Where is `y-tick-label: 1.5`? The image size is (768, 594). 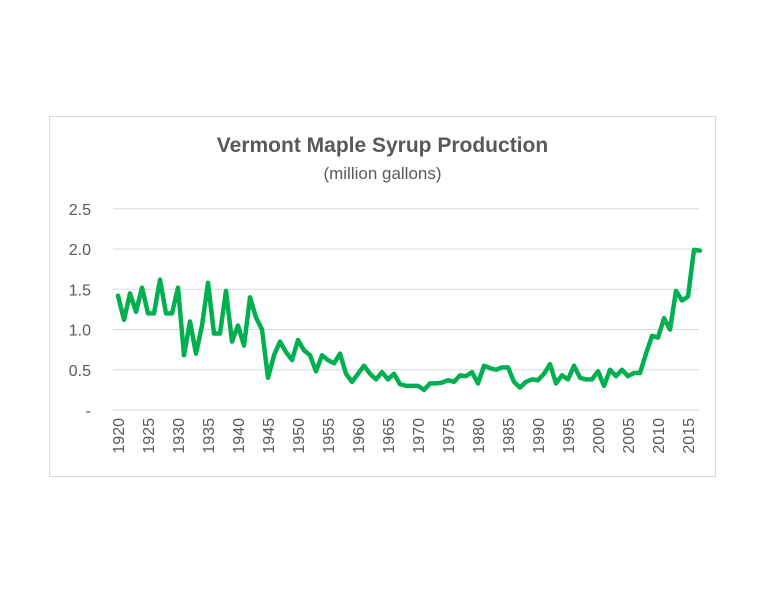
y-tick-label: 1.5 is located at coordinates (80, 290).